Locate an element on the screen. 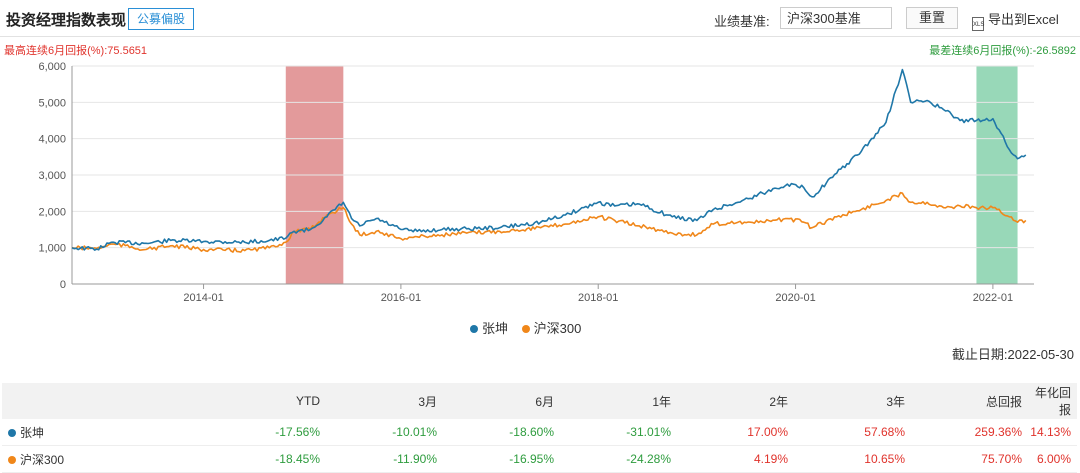  x-tick-label: 2022-01 is located at coordinates (993, 296).